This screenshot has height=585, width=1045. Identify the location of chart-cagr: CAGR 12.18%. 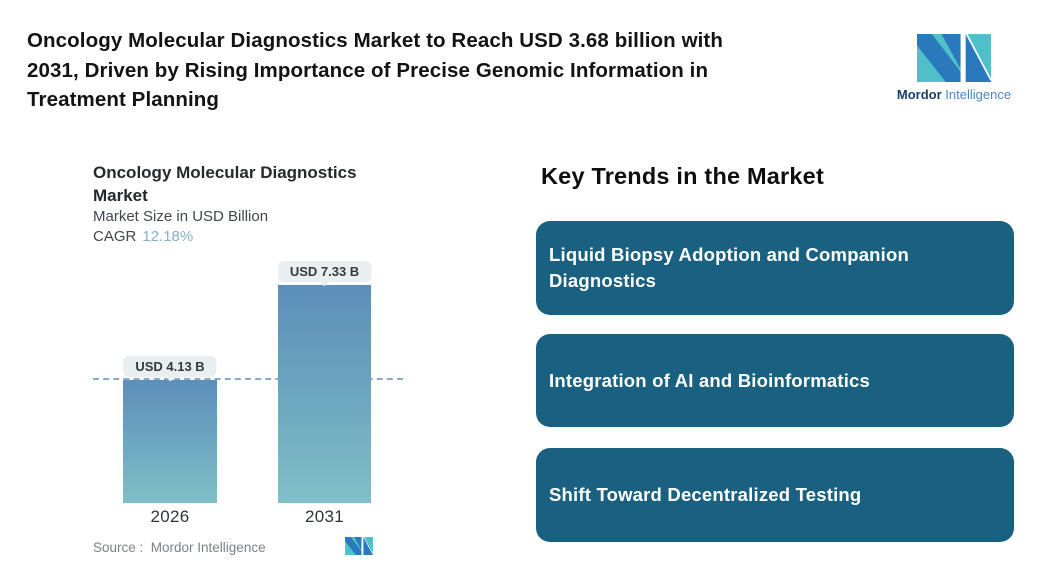
(143, 236).